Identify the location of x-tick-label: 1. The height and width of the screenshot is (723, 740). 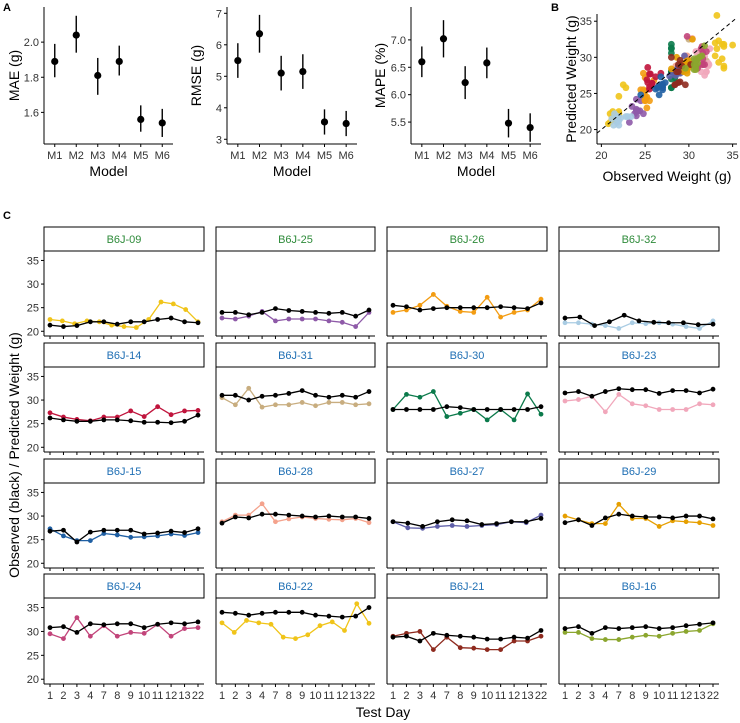
(222, 696).